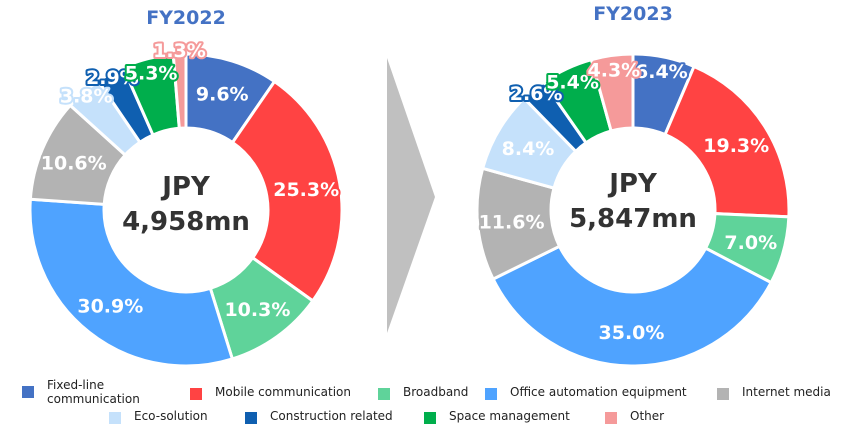  I want to click on data-label-fixed-line-communication: 6.4%, so click(661, 72).